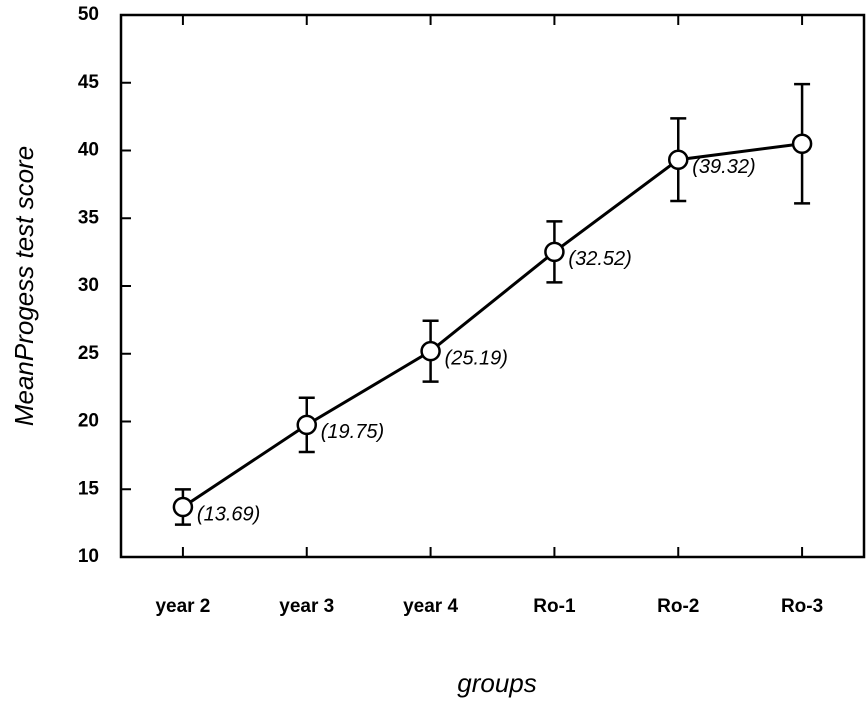 The height and width of the screenshot is (703, 866). Describe the element at coordinates (678, 606) in the screenshot. I see `x-tick-label: Ro-2` at that location.